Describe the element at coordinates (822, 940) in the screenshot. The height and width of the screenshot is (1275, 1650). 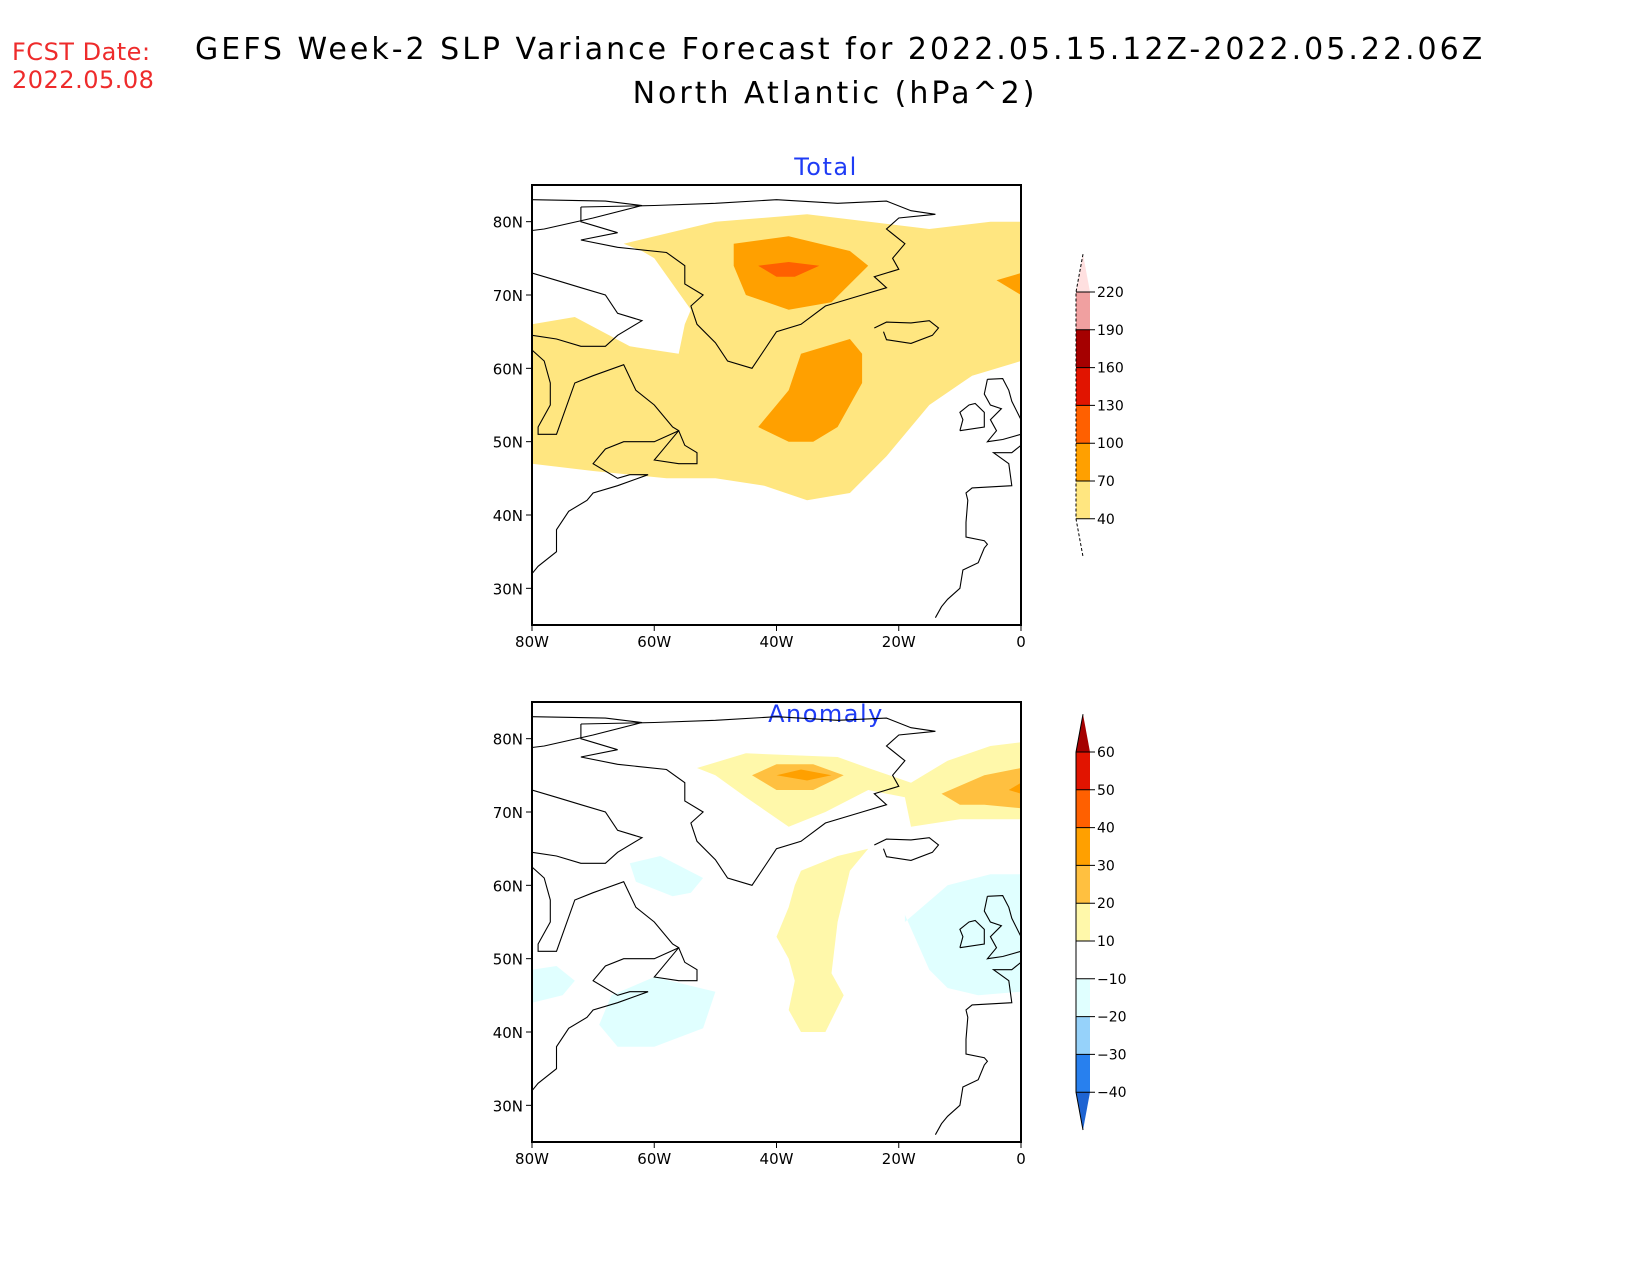
I see `shaded-region-anom-10-20-central` at that location.